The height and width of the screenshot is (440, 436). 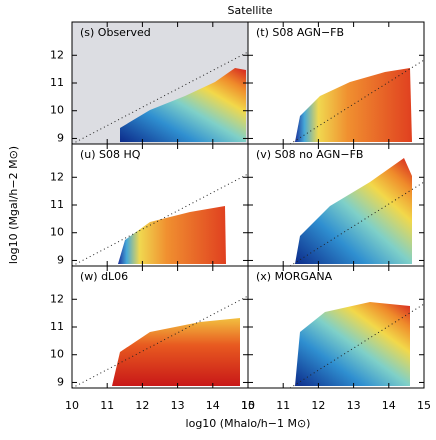 I want to click on panel-title: (x) MORGANA, so click(x=294, y=276).